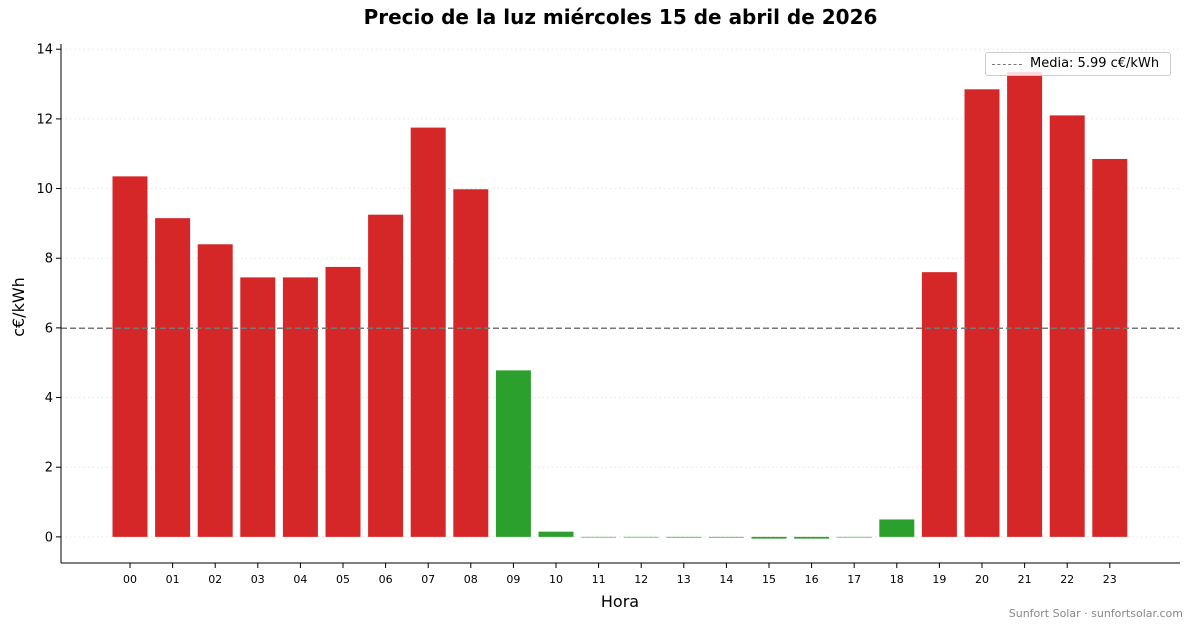  Describe the element at coordinates (726, 579) in the screenshot. I see `x-tick-label: 14` at that location.